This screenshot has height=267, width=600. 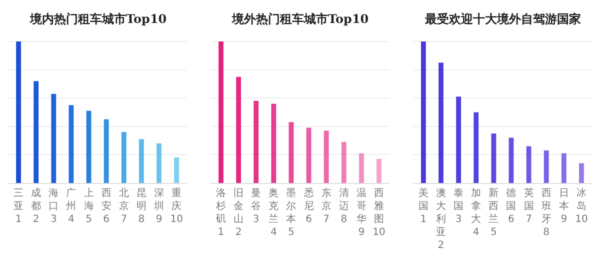 I want to click on x-tick-label: 德国 6, so click(x=511, y=206).